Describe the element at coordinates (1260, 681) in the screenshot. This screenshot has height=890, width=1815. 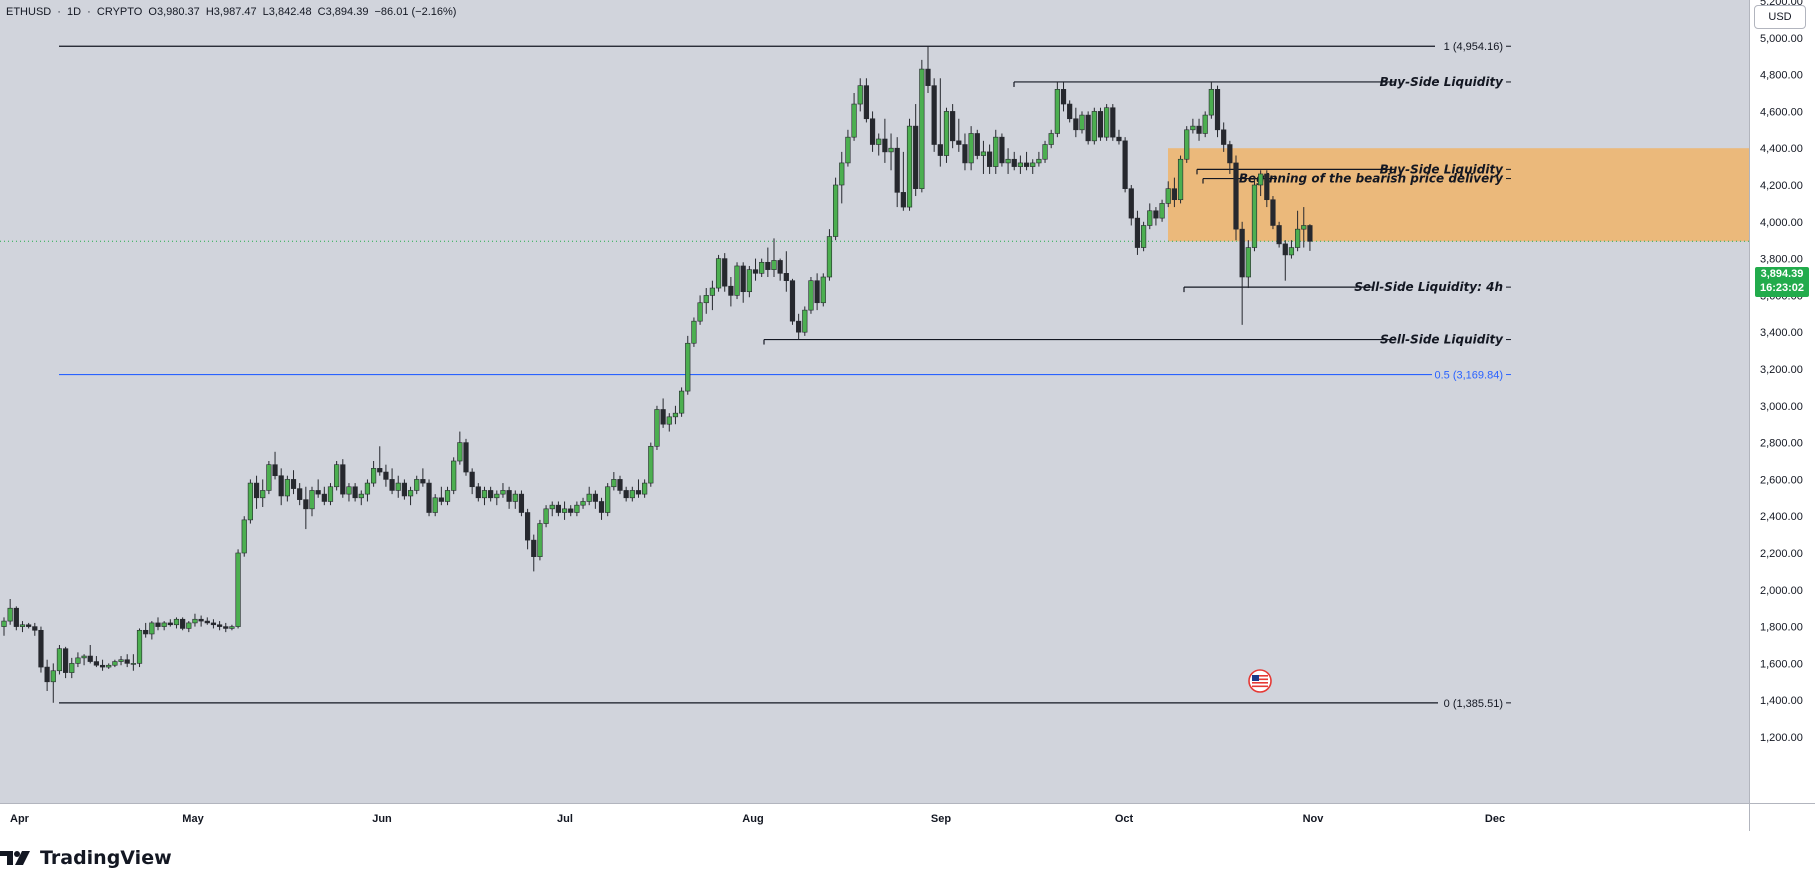
I see `us-flag-icon` at that location.